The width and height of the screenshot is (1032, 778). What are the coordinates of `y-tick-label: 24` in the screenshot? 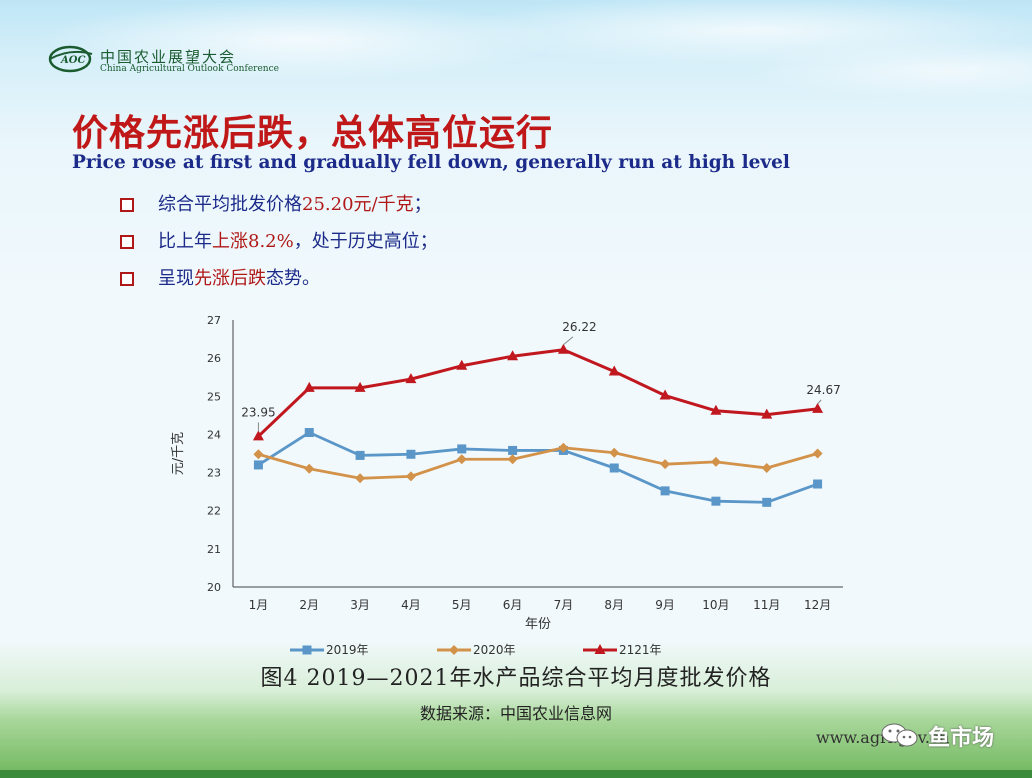 It's located at (214, 434).